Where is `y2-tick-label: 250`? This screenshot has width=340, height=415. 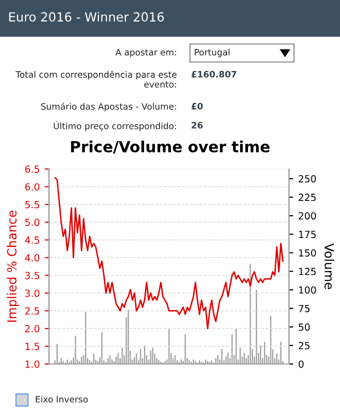
y2-tick-label: 250 is located at coordinates (307, 178).